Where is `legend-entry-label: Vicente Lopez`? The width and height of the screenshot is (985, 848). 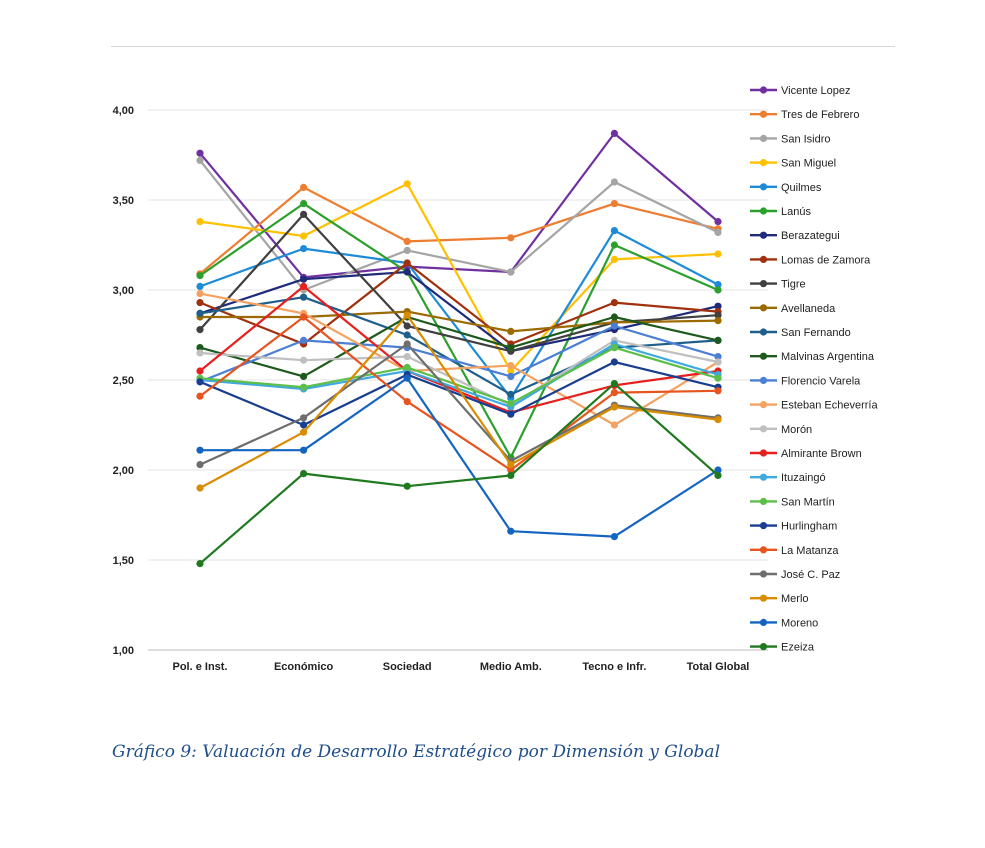
legend-entry-label: Vicente Lopez is located at coordinates (816, 91).